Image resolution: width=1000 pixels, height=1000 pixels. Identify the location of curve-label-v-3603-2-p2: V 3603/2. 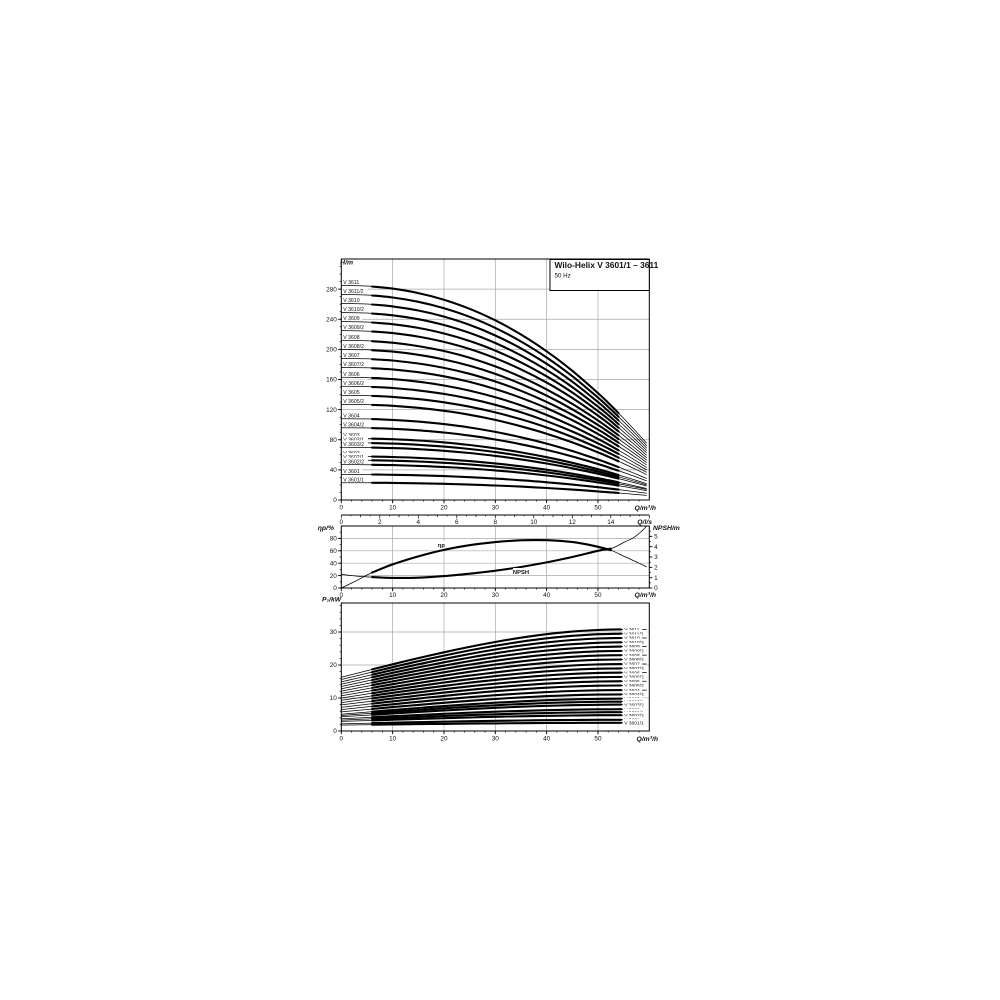
(634, 705).